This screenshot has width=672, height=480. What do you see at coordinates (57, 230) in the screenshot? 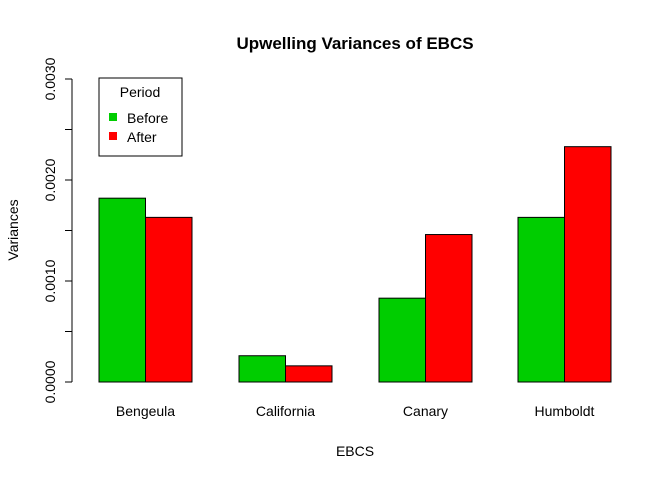
I see `y-axis: 0.0000 0.0010 0.0020 0.0030` at bounding box center [57, 230].